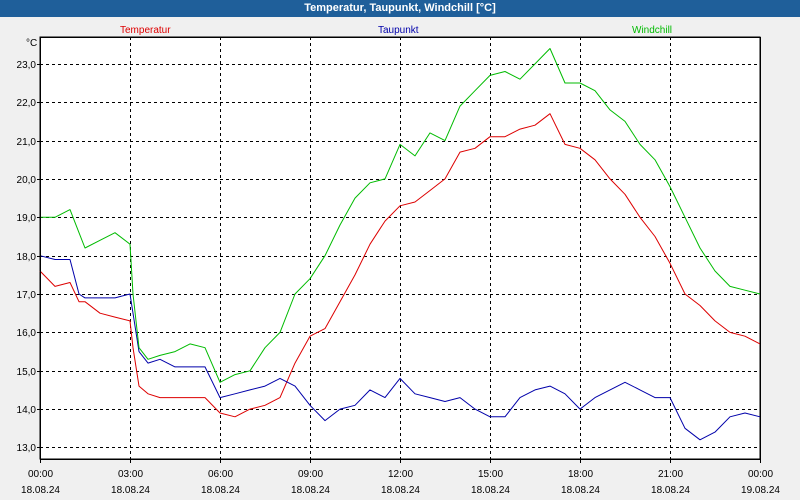  I want to click on y-tick-label: 23,0, so click(27, 65).